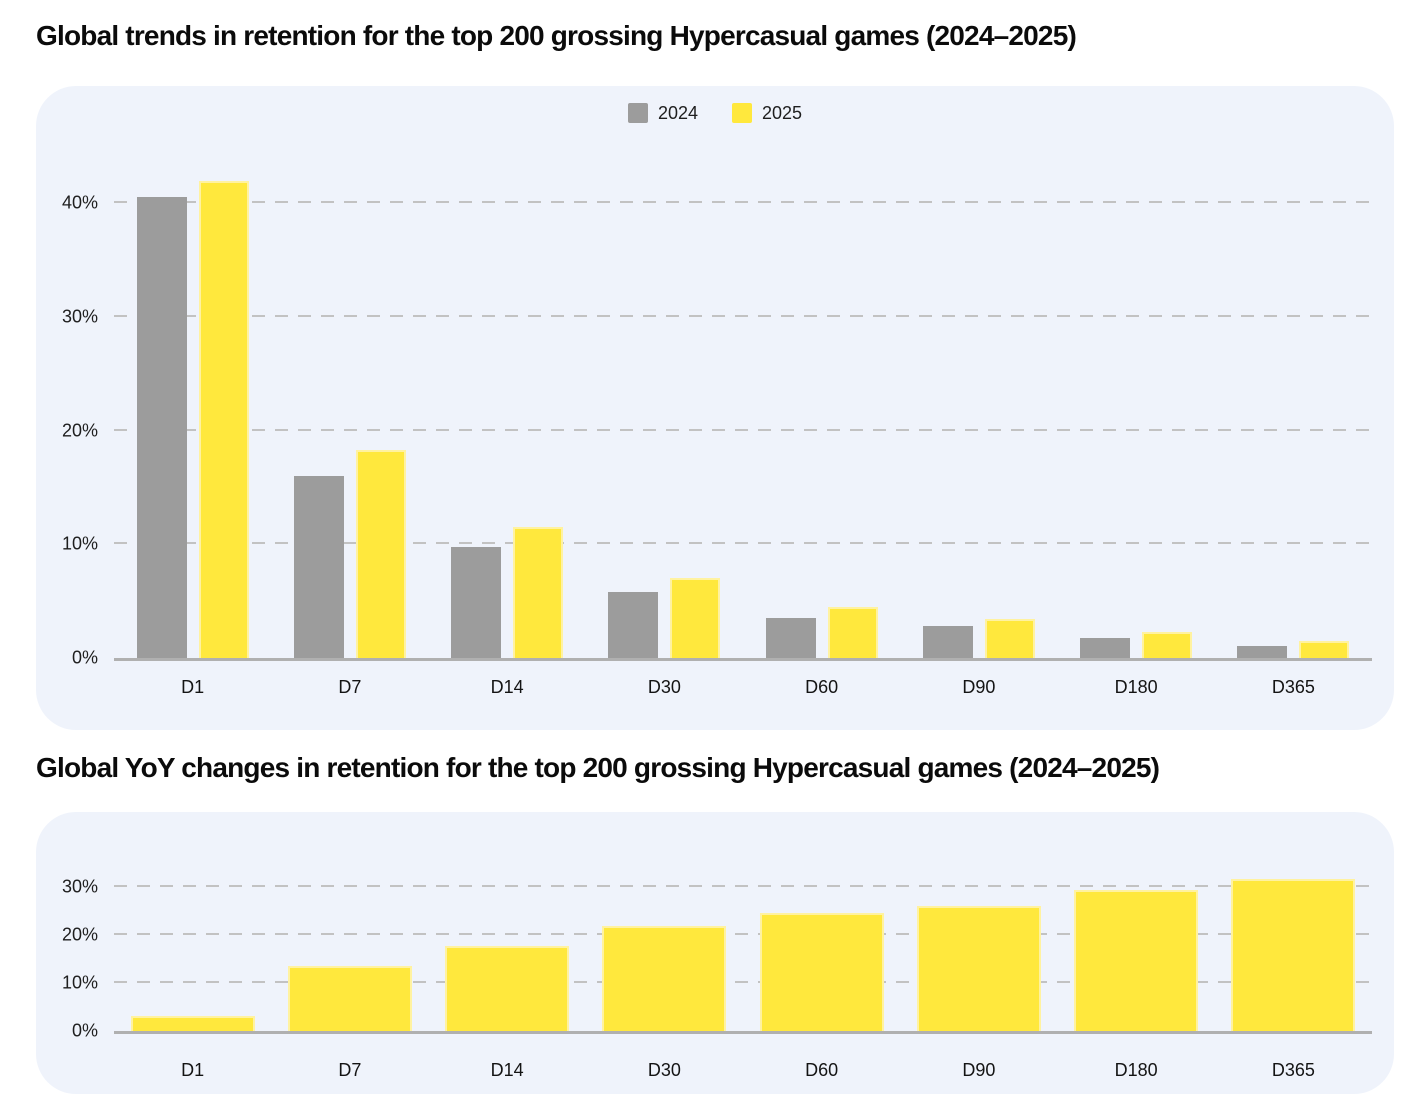 This screenshot has width=1420, height=1120. Describe the element at coordinates (821, 971) in the screenshot. I see `bar-yoy-change-D60` at that location.